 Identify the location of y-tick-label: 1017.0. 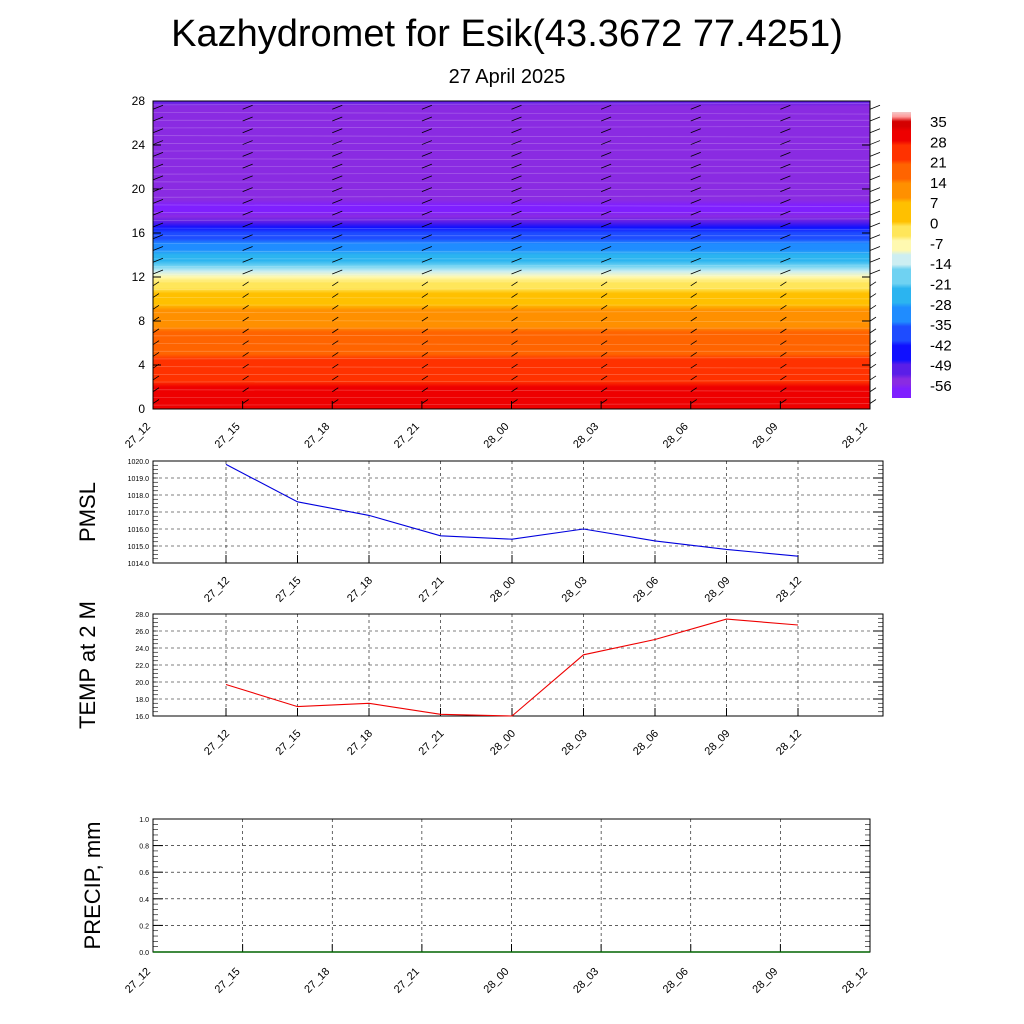
(139, 513).